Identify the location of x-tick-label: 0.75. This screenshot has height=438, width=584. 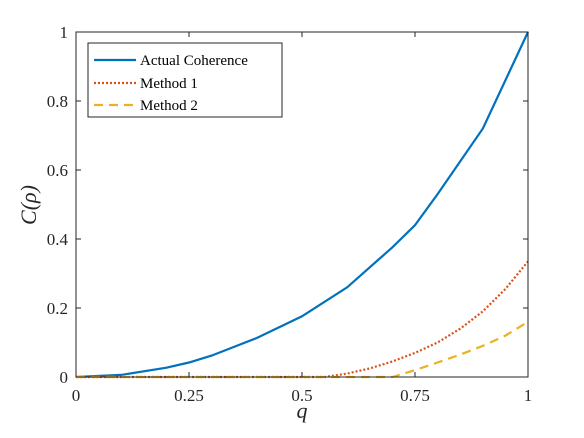
(415, 395).